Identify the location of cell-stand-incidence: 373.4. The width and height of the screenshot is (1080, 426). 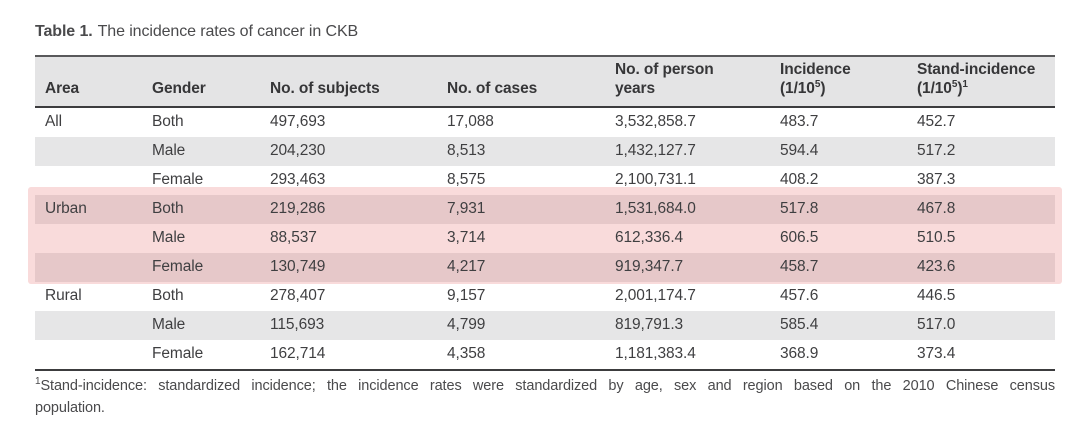
(936, 354).